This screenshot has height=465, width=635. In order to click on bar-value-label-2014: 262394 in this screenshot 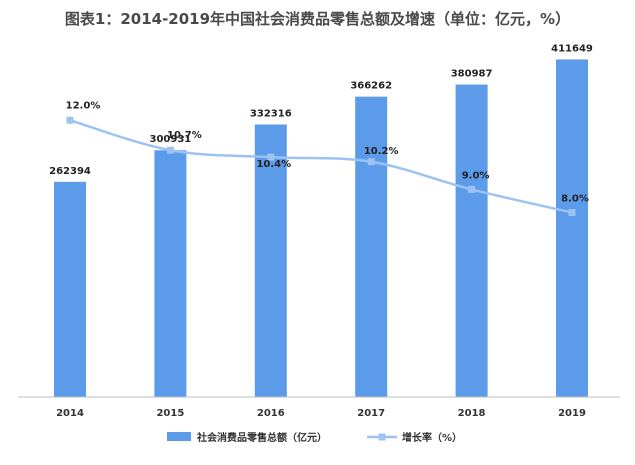, I will do `click(70, 171)`.